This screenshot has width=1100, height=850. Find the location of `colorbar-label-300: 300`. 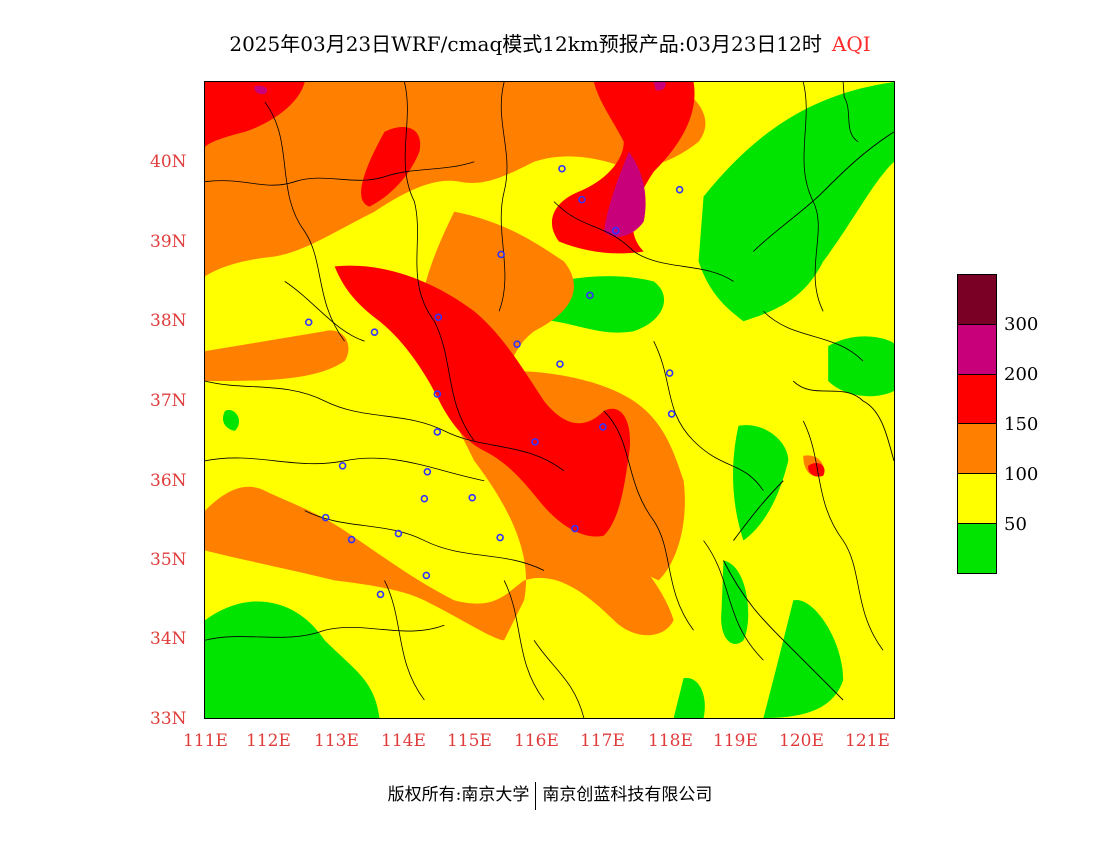

colorbar-label-300: 300 is located at coordinates (1021, 324).